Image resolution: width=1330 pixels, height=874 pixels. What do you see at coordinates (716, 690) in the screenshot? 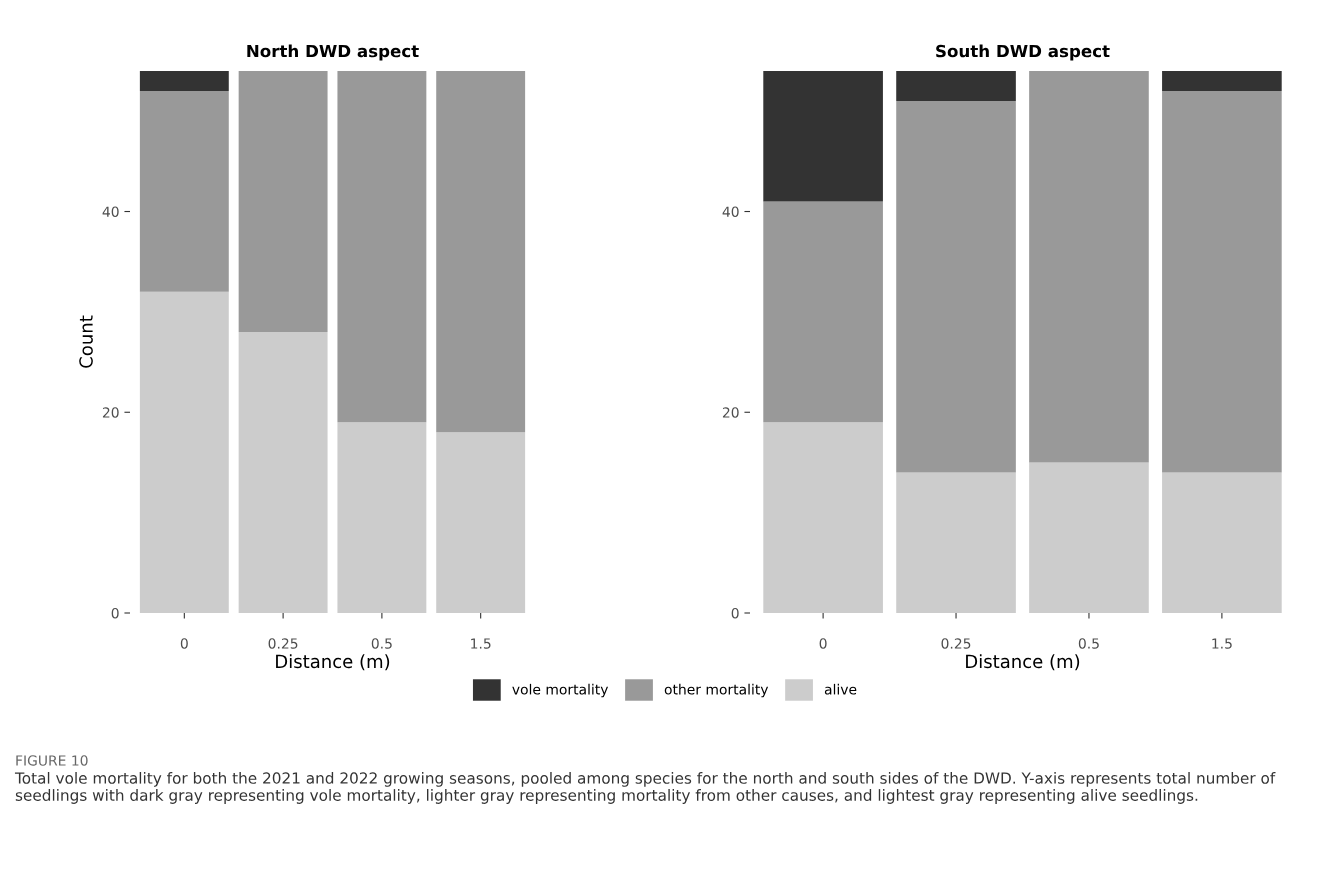
I see `legend-label: other mortality` at bounding box center [716, 690].